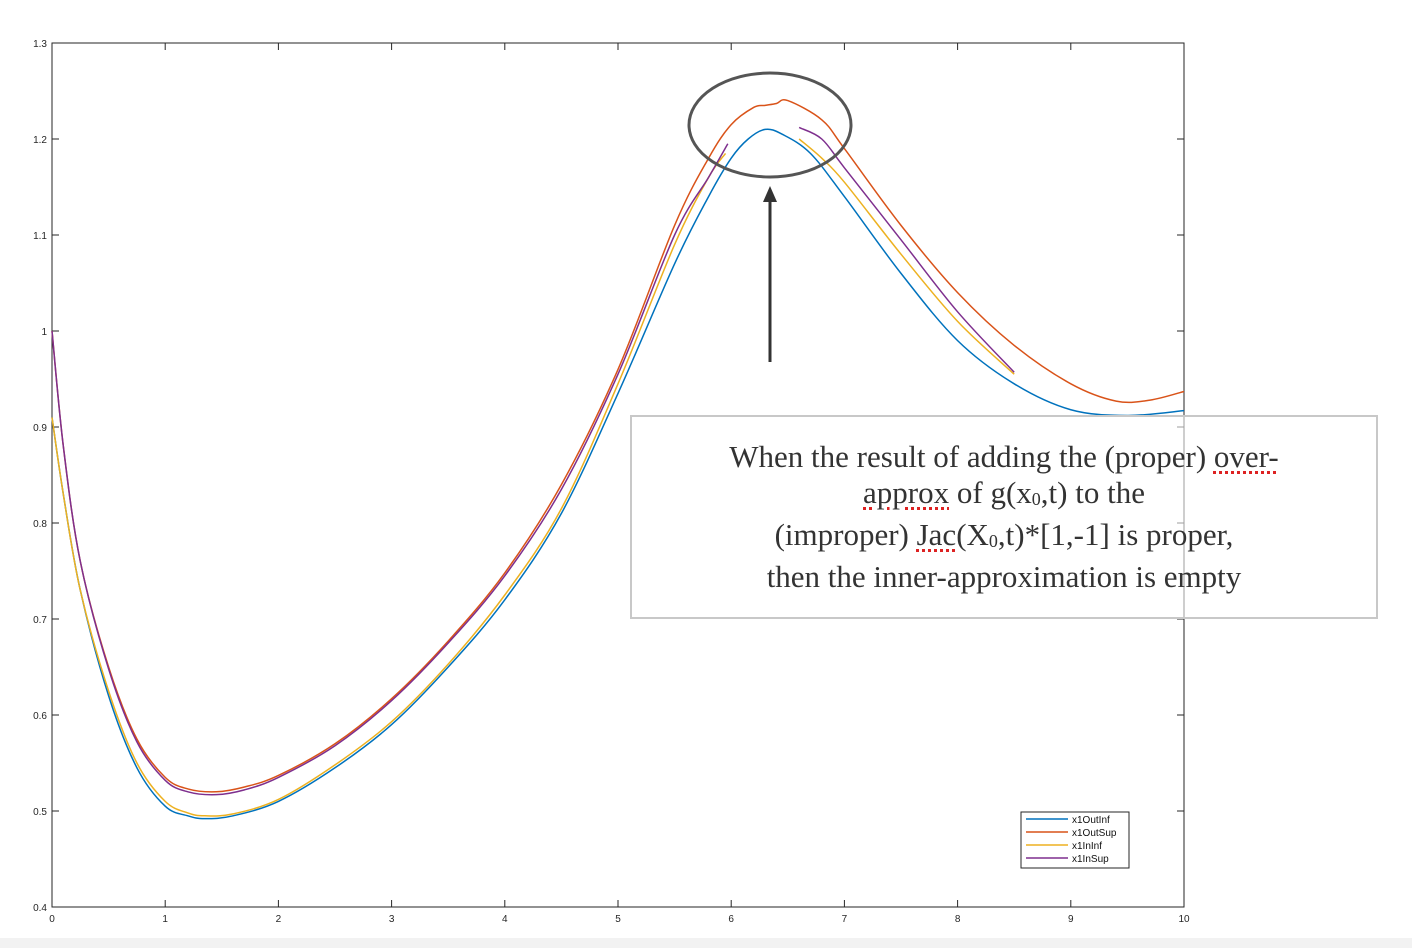  I want to click on y-tick-label: 0.6, so click(40, 716).